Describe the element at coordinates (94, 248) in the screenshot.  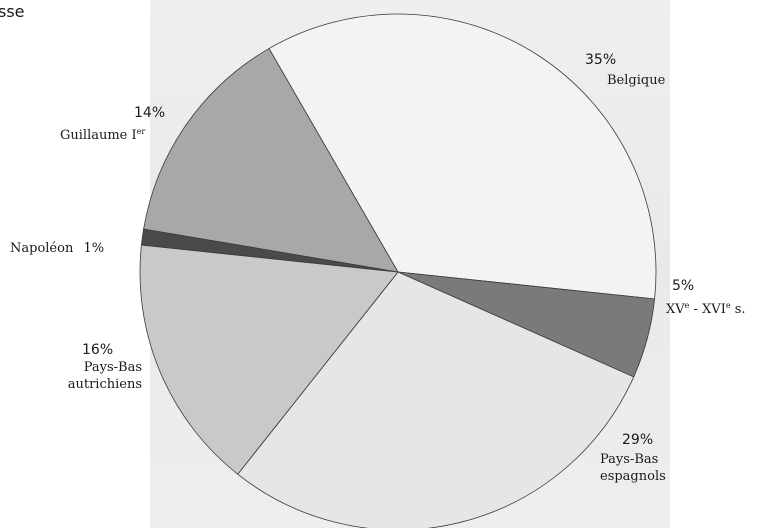
I see `label-napoleon-pct: 1%` at that location.